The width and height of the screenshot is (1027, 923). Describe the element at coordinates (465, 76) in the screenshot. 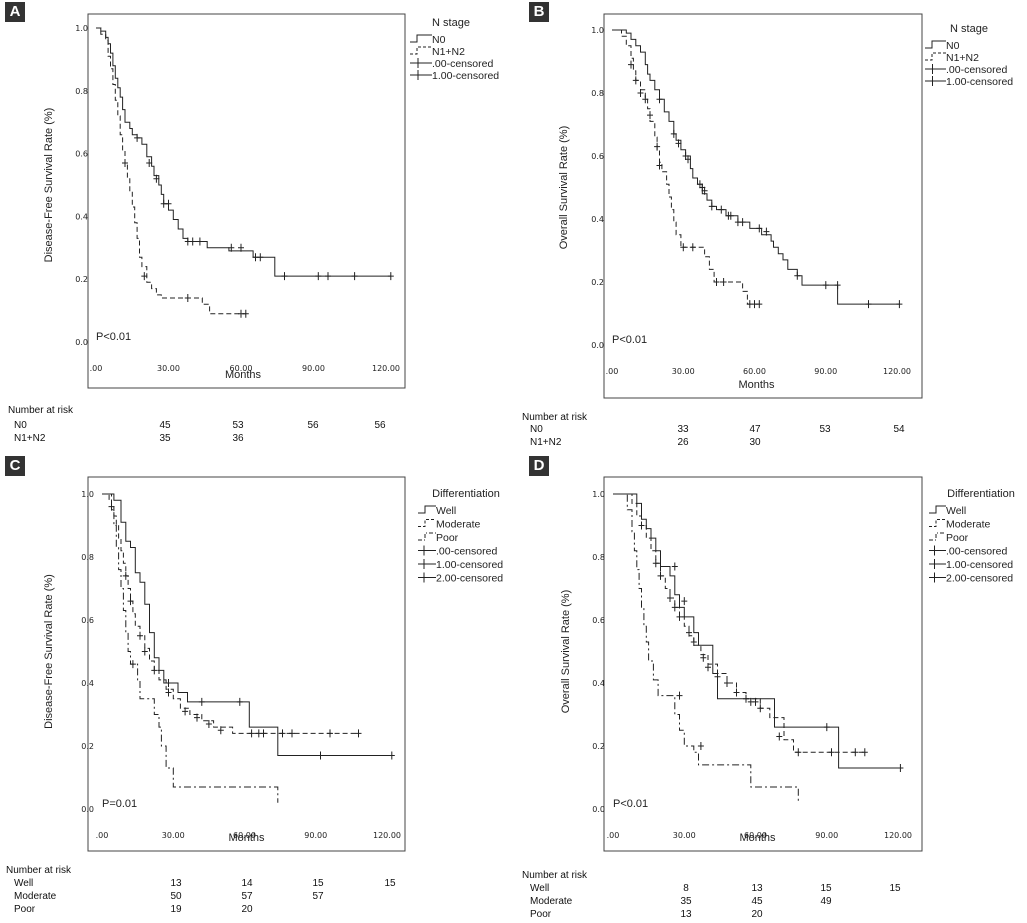

I see `legend-entry-label: 1.00-censored` at that location.